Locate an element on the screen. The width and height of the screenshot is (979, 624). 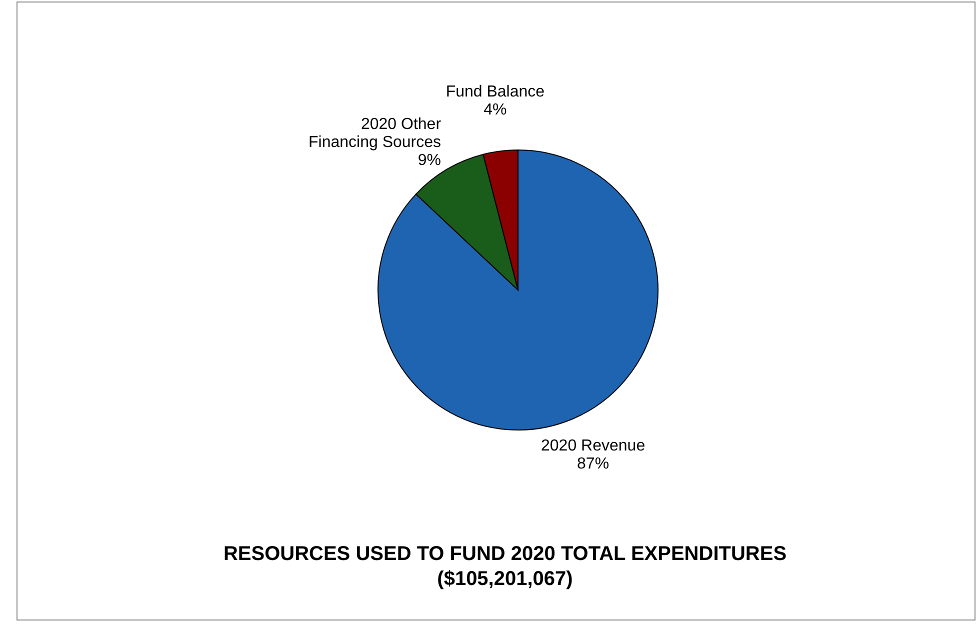
slice-label: 2020 Revenue is located at coordinates (593, 445).